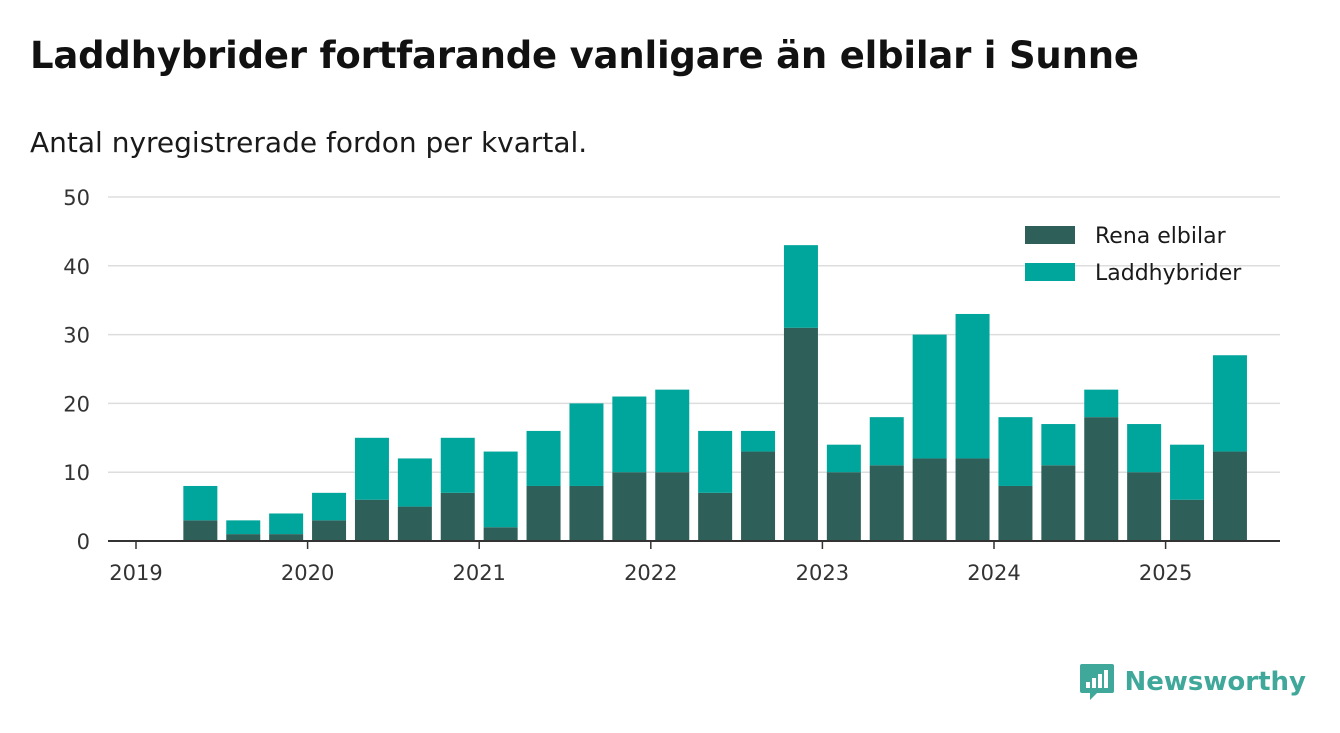 This screenshot has width=1340, height=733. Describe the element at coordinates (83, 542) in the screenshot. I see `y-tick-label: 0` at that location.